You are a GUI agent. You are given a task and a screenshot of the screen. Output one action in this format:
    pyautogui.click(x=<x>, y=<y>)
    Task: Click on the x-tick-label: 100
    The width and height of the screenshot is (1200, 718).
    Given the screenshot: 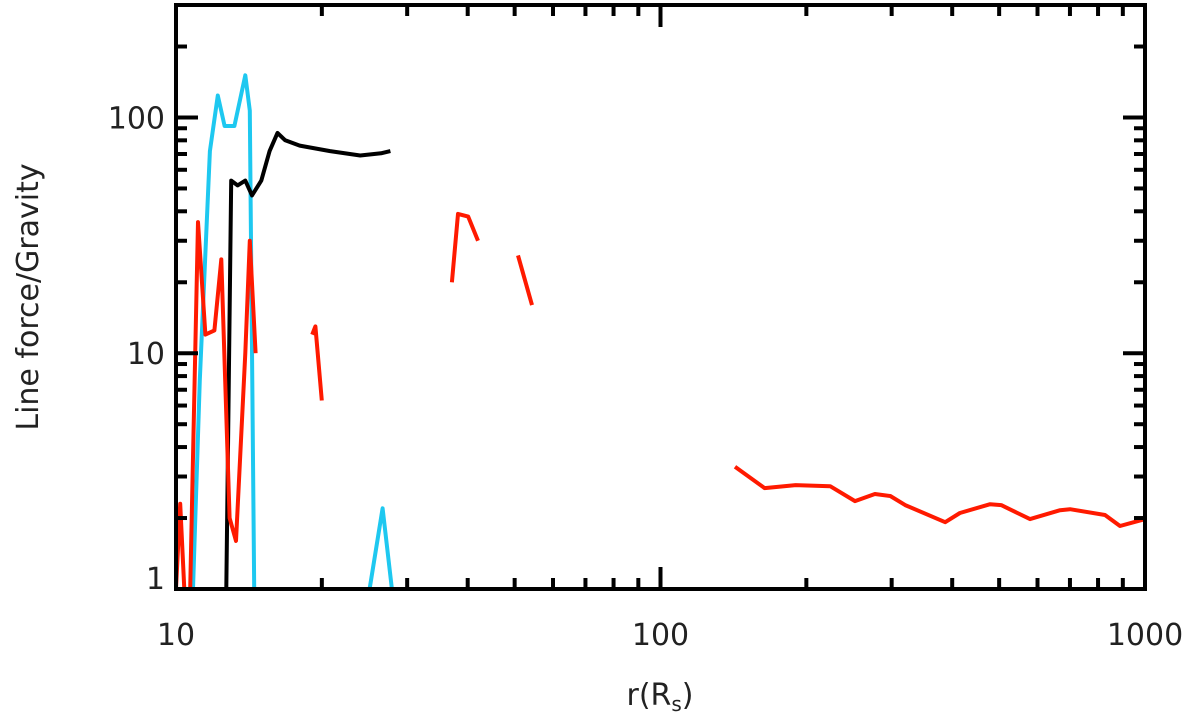 What is the action you would take?
    pyautogui.click(x=660, y=635)
    